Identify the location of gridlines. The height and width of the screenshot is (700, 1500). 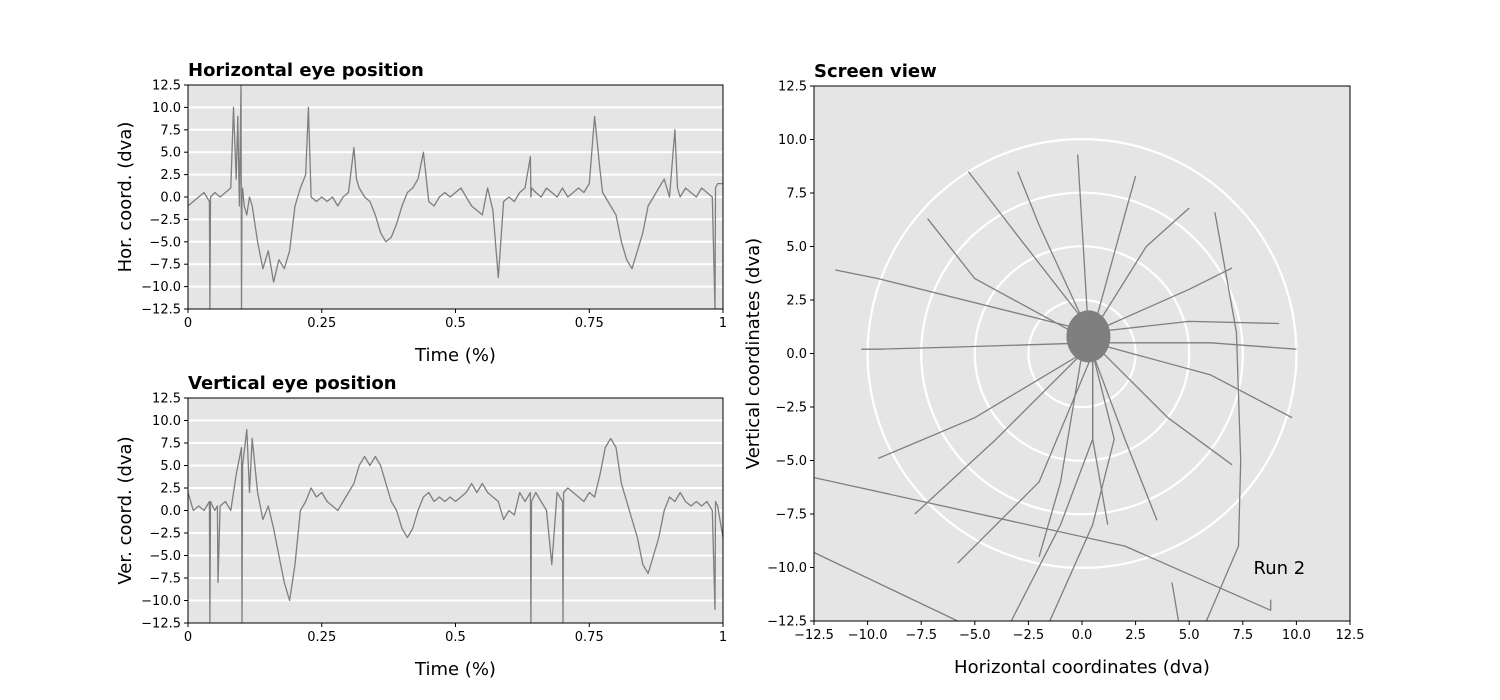
(455, 510).